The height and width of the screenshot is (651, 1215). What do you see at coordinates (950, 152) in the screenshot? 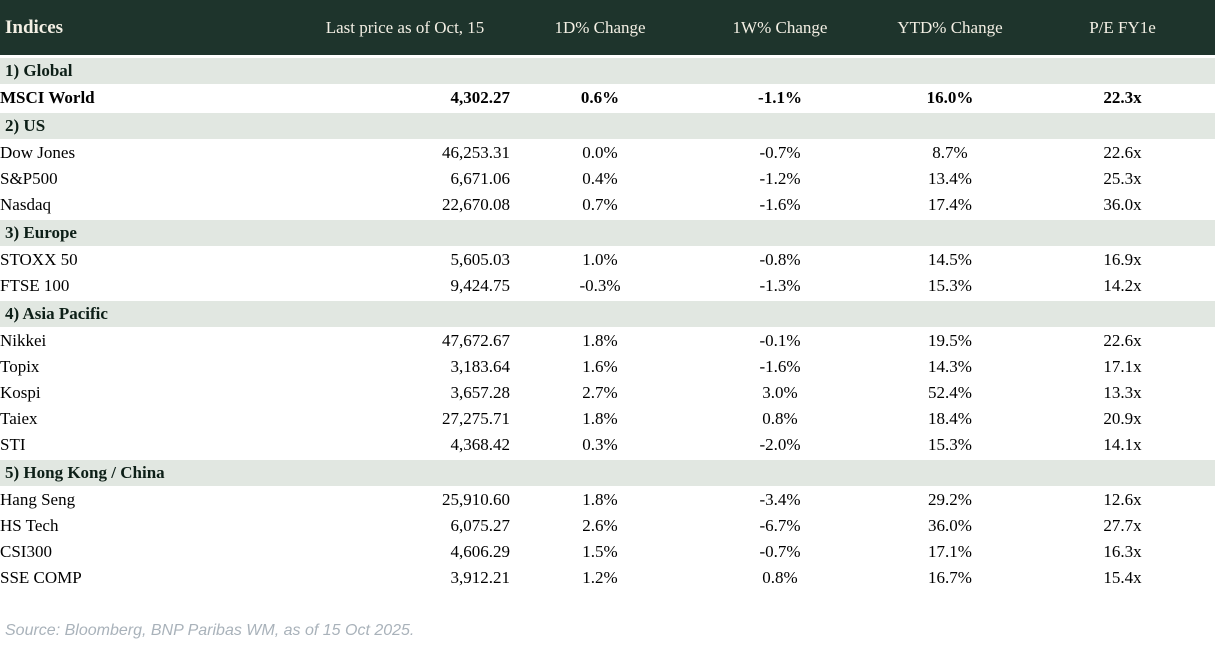
I see `ytd-change-cell: 8.7%` at bounding box center [950, 152].